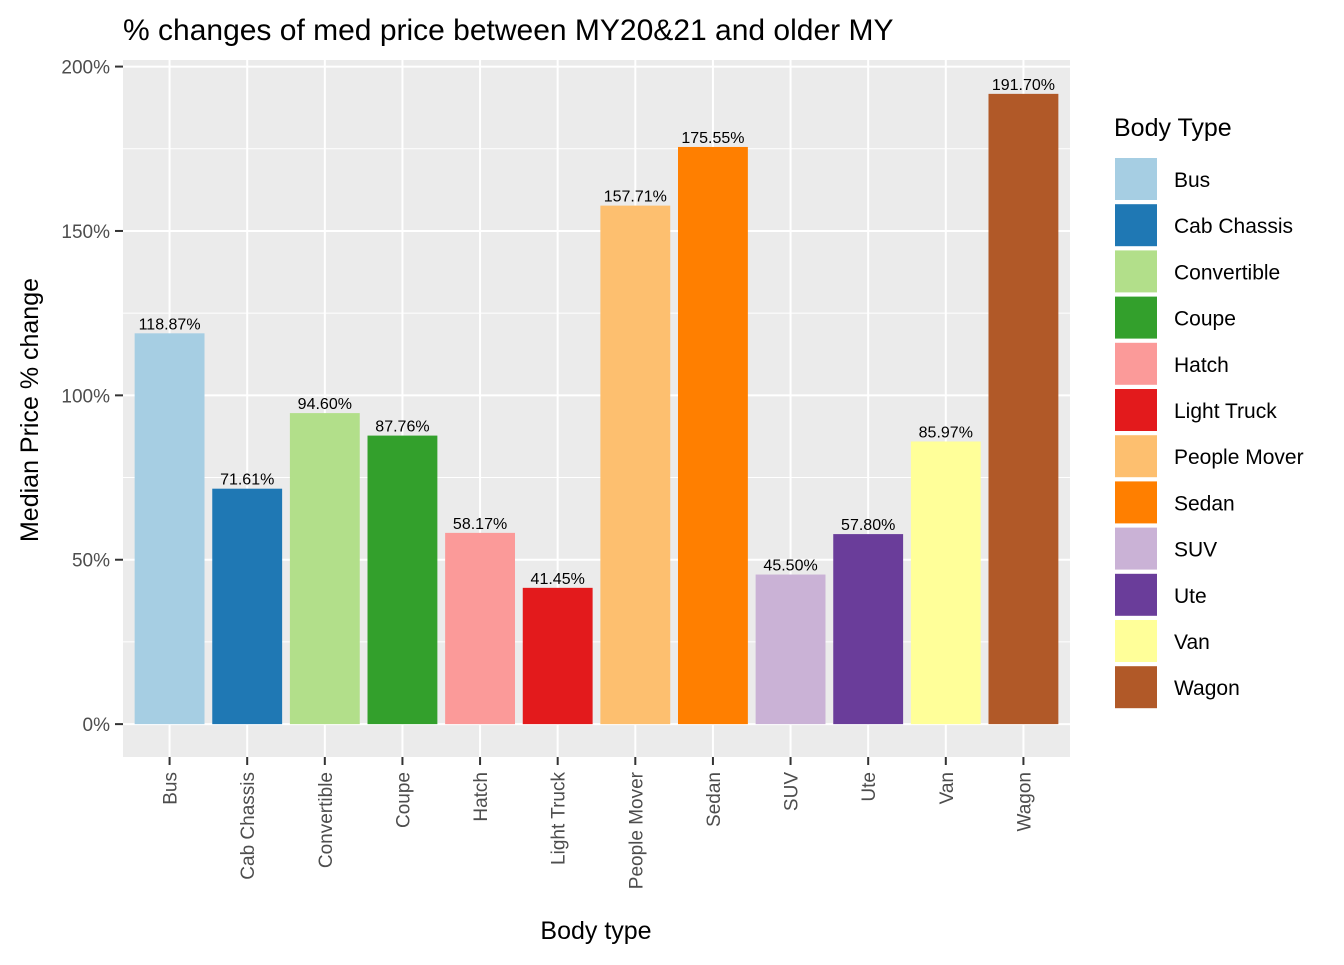 The height and width of the screenshot is (965, 1344). What do you see at coordinates (1205, 319) in the screenshot?
I see `legend-label: Coupe` at bounding box center [1205, 319].